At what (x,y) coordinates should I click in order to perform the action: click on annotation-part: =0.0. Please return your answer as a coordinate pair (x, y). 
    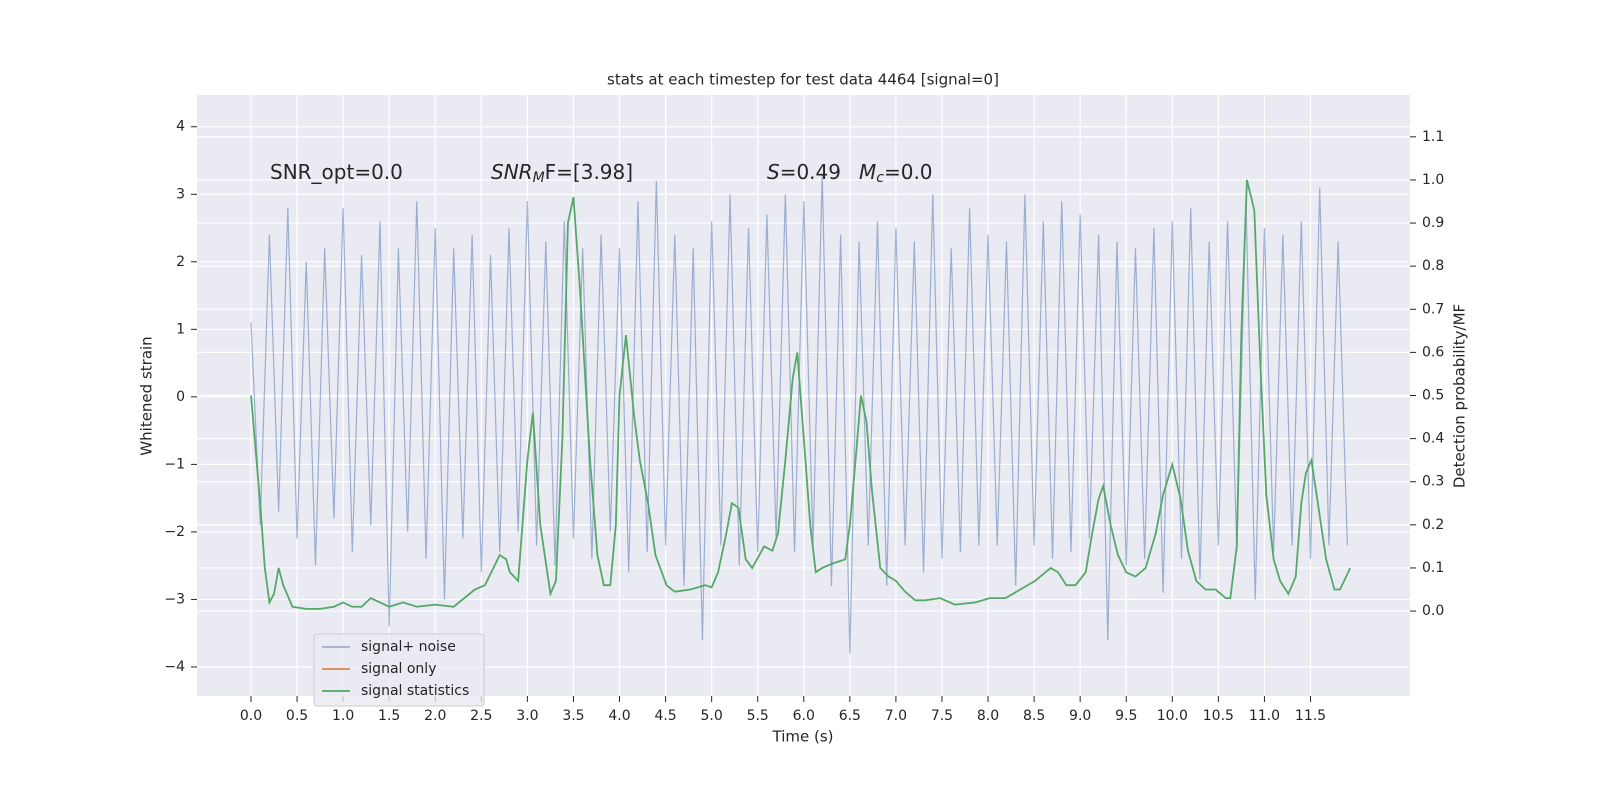
    Looking at the image, I should click on (908, 172).